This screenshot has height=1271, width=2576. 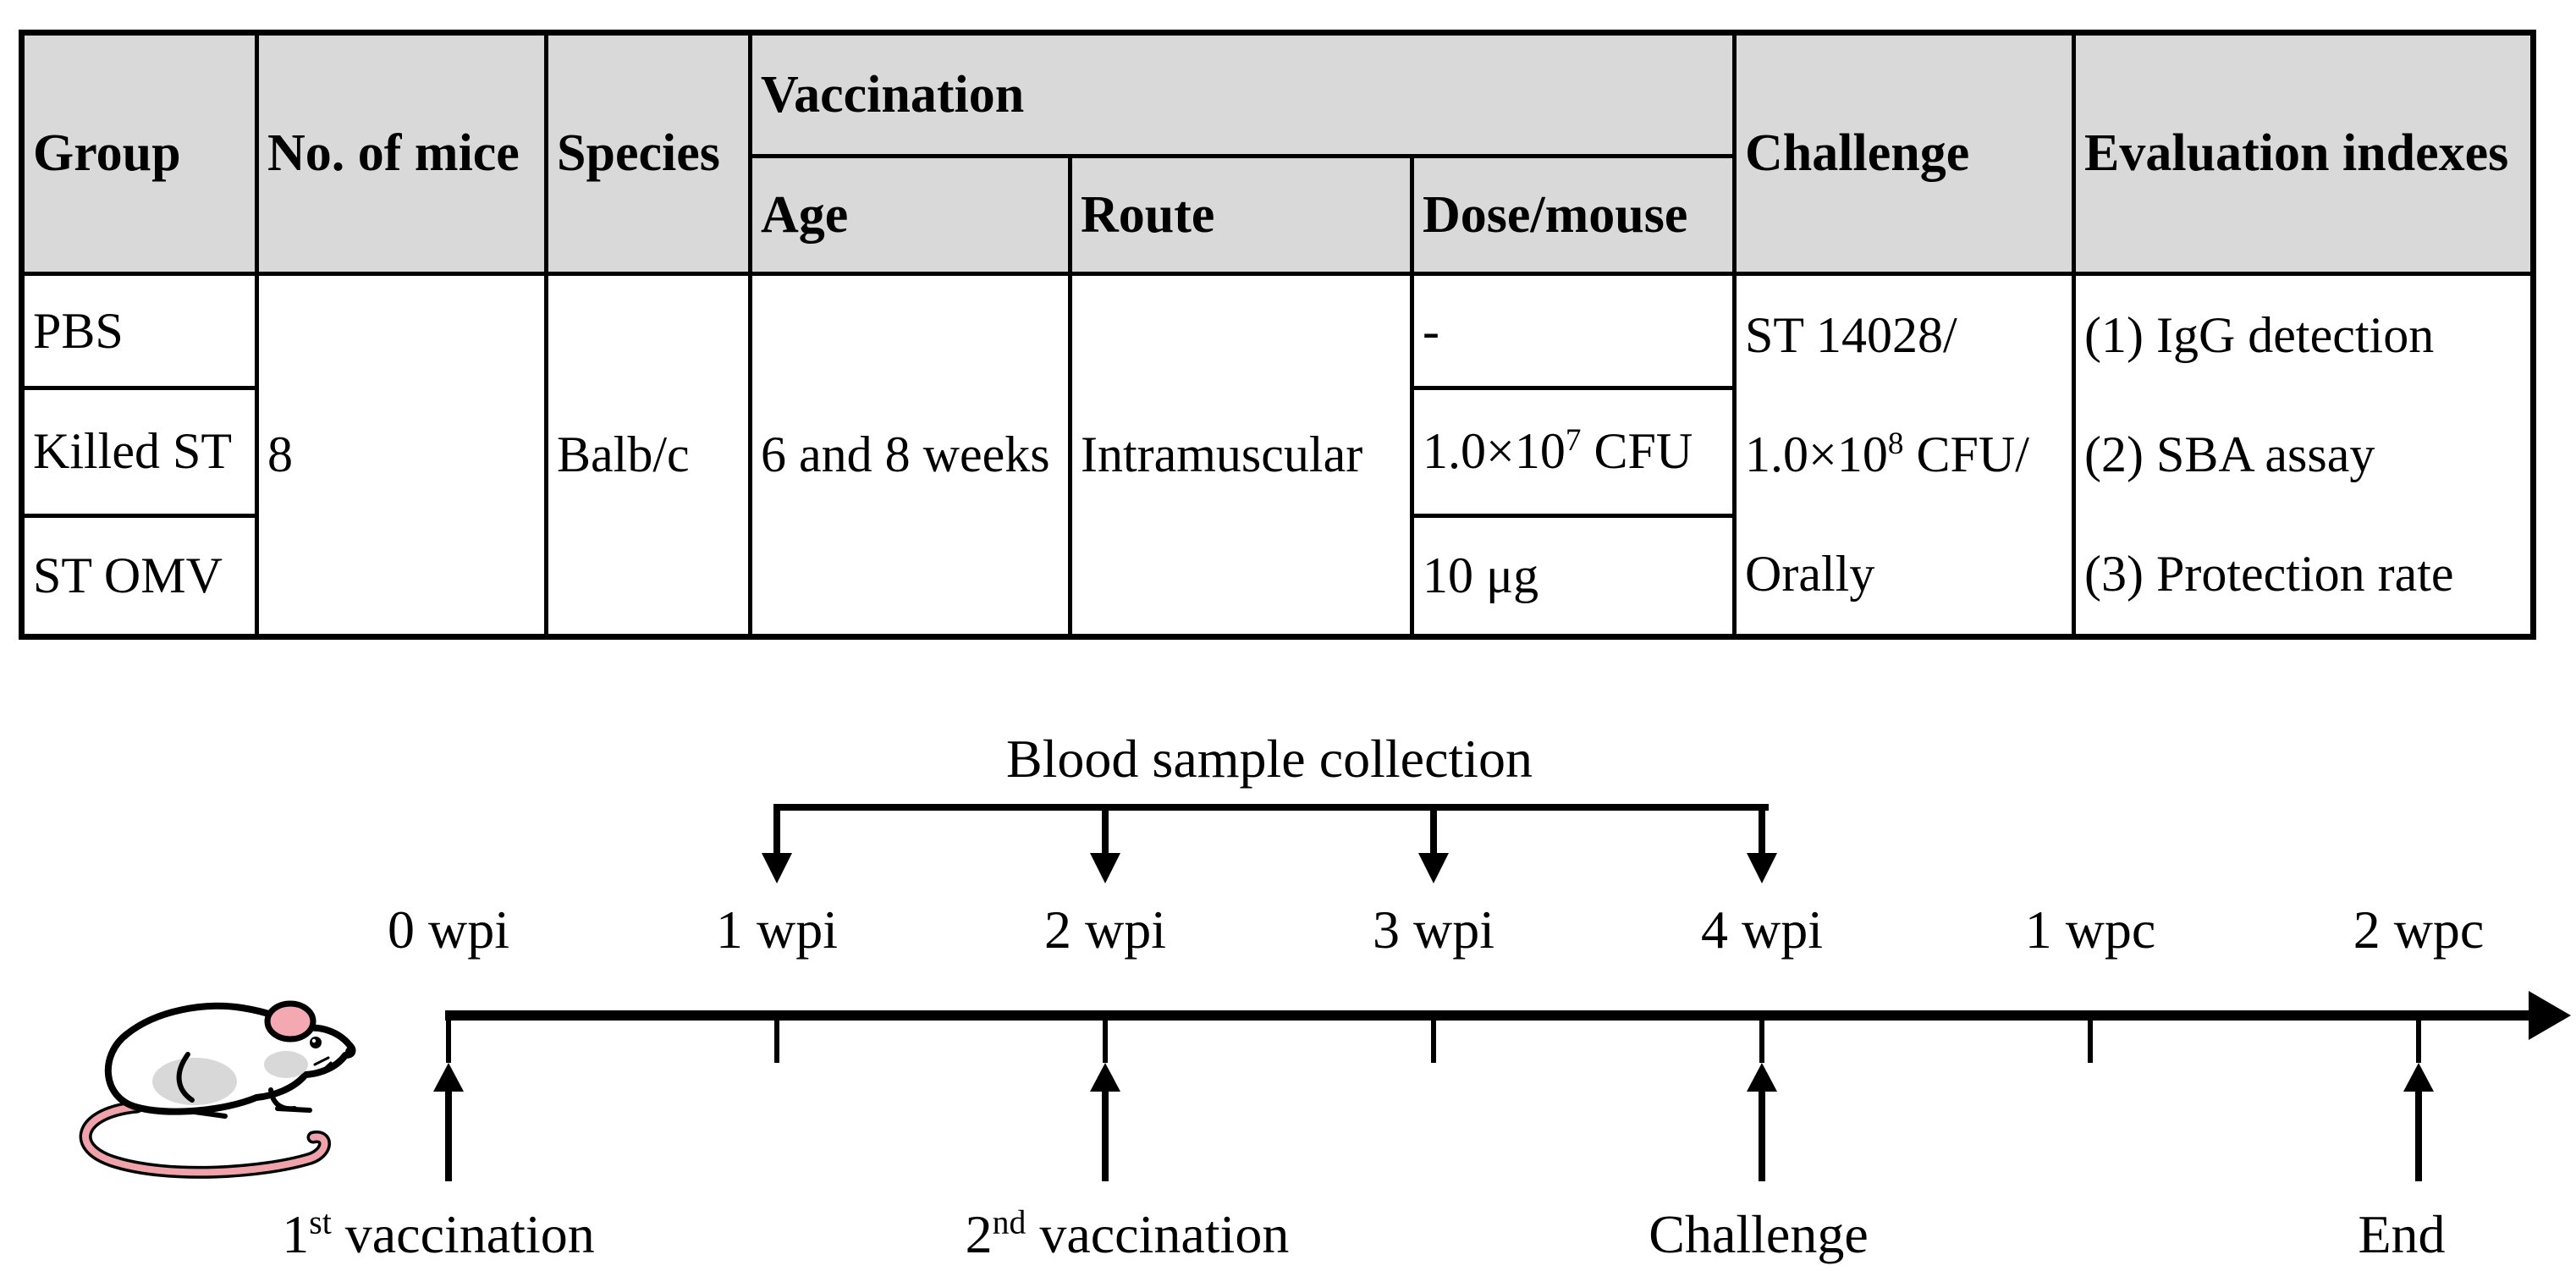 I want to click on col-header-vaccination: Vaccination, so click(x=1242, y=94).